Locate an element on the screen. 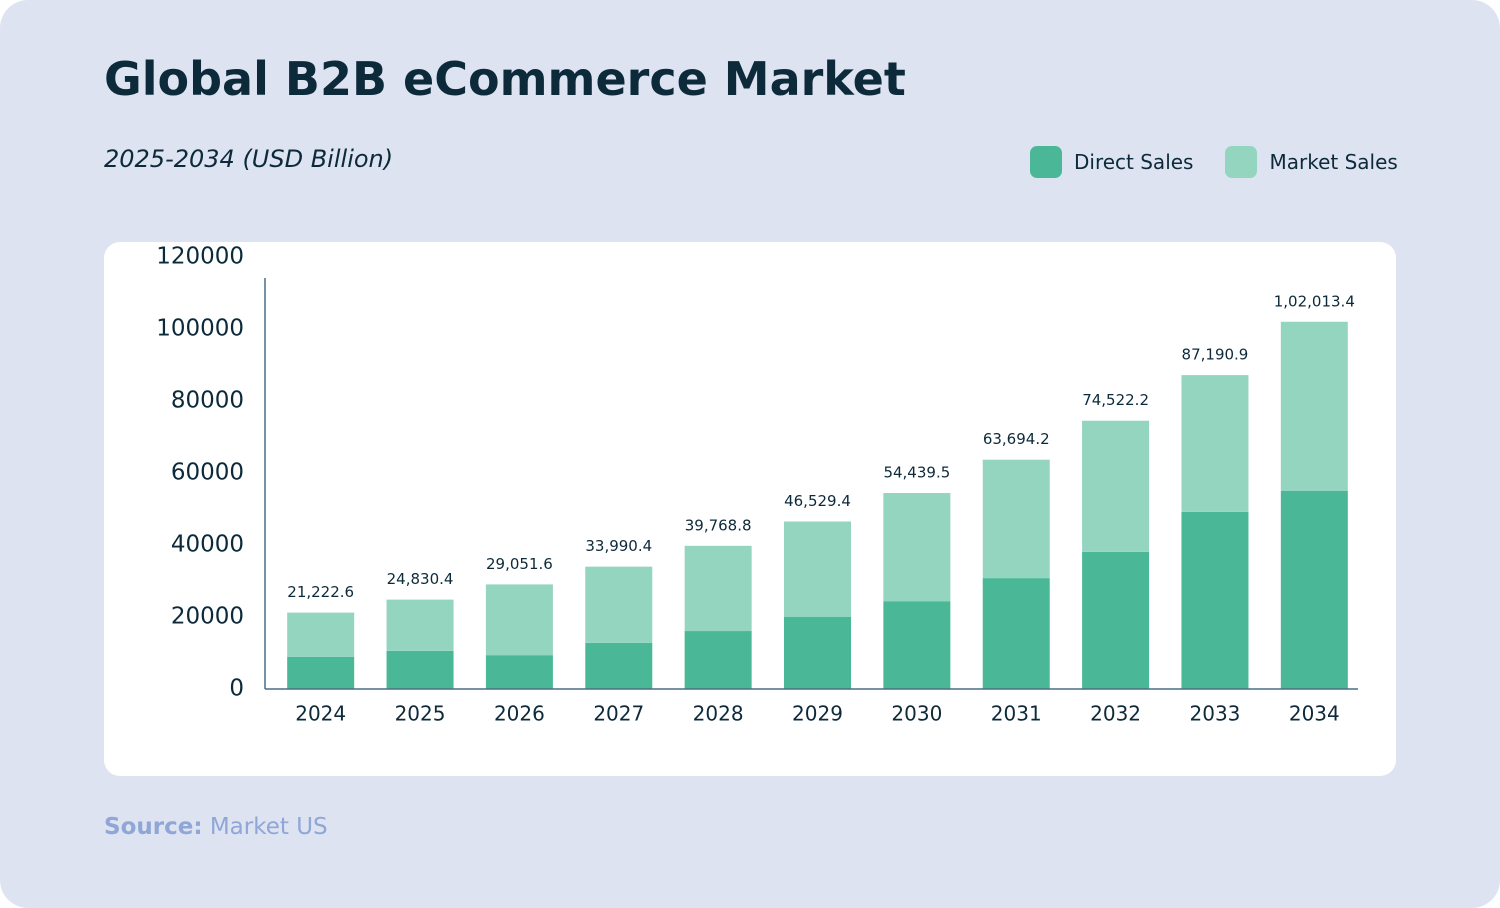 The height and width of the screenshot is (908, 1500). y-tick-label: 120000 is located at coordinates (200, 257).